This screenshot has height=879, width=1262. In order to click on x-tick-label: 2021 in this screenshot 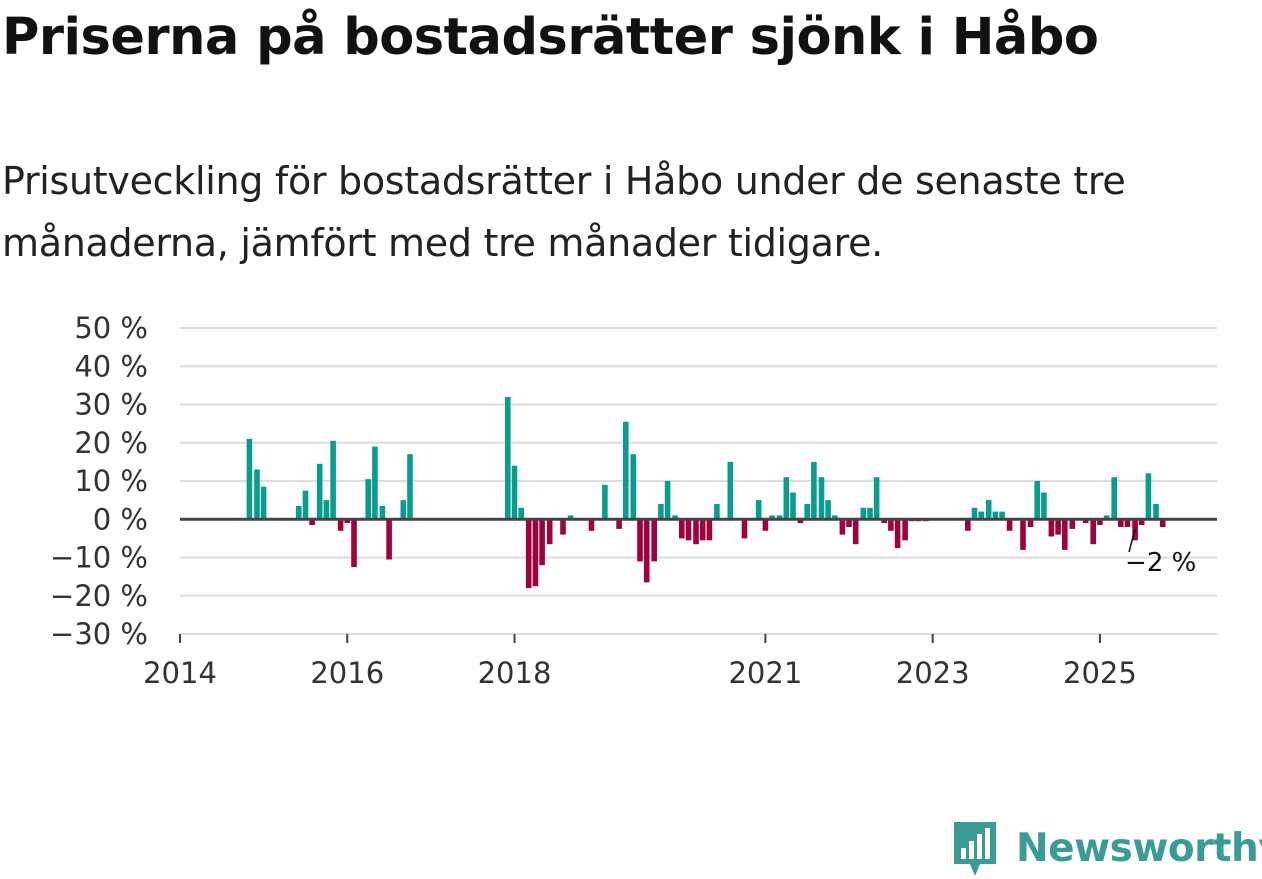, I will do `click(765, 673)`.